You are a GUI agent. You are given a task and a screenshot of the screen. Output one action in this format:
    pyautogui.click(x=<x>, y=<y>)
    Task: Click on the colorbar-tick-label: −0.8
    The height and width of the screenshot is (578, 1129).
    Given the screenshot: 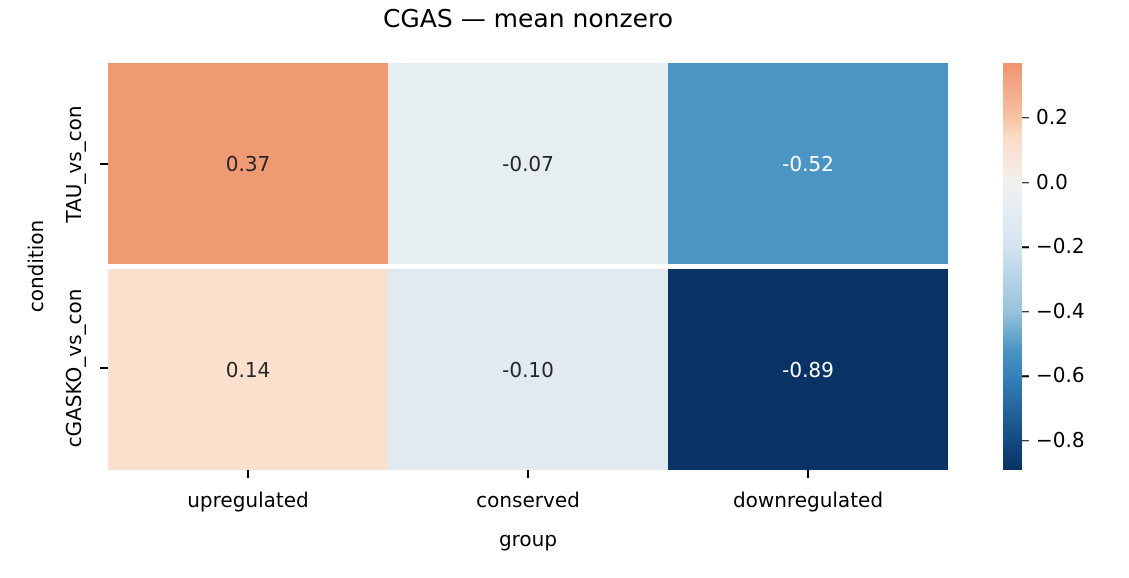 What is the action you would take?
    pyautogui.click(x=1060, y=439)
    